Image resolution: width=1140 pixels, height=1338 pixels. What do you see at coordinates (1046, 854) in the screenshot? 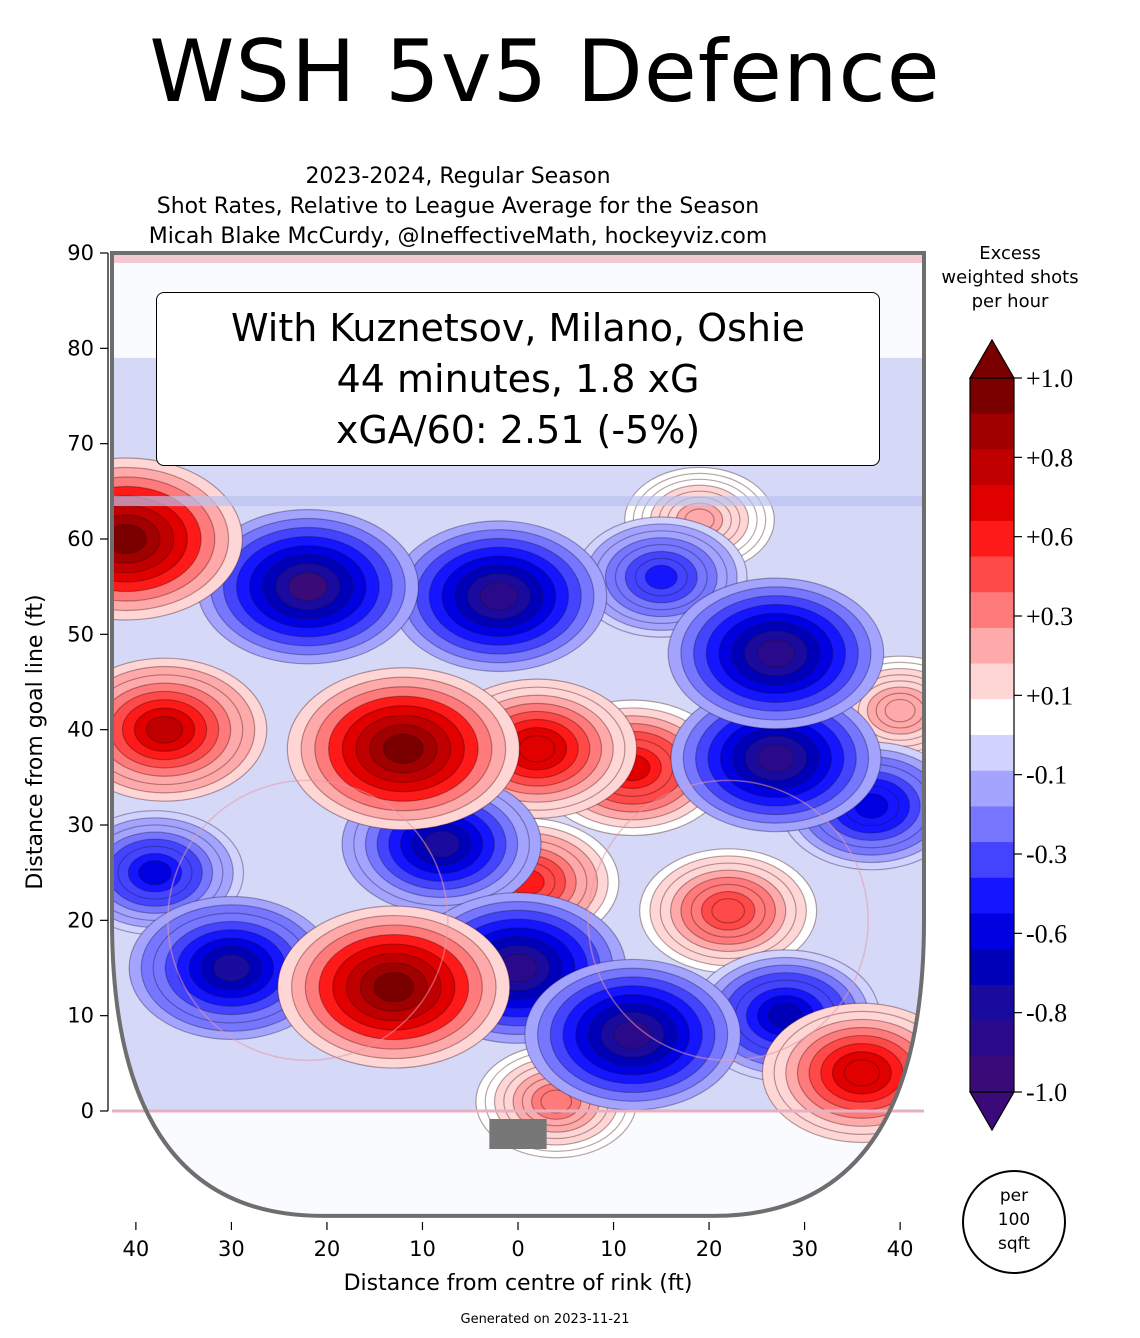
I see `colorbar-tick-label: -0.3` at bounding box center [1046, 854].